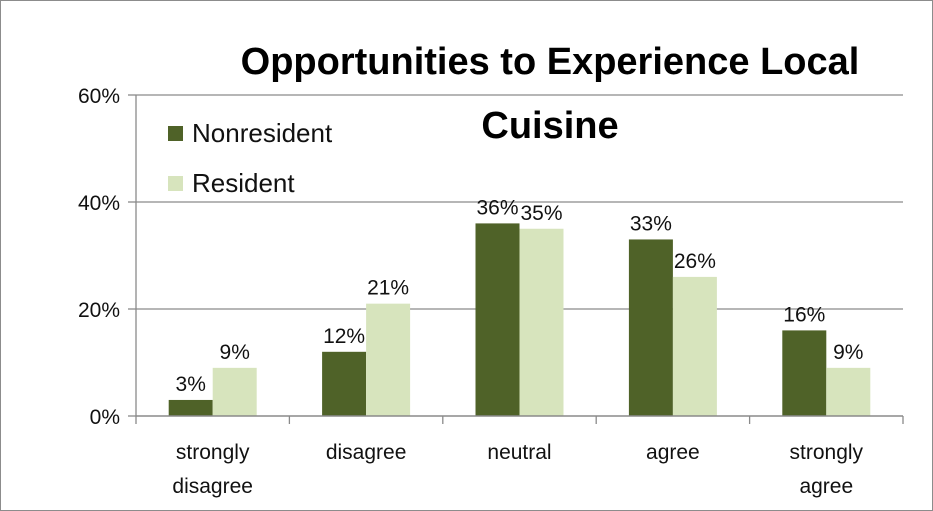 The height and width of the screenshot is (511, 933). What do you see at coordinates (344, 336) in the screenshot?
I see `data-label: 12%` at bounding box center [344, 336].